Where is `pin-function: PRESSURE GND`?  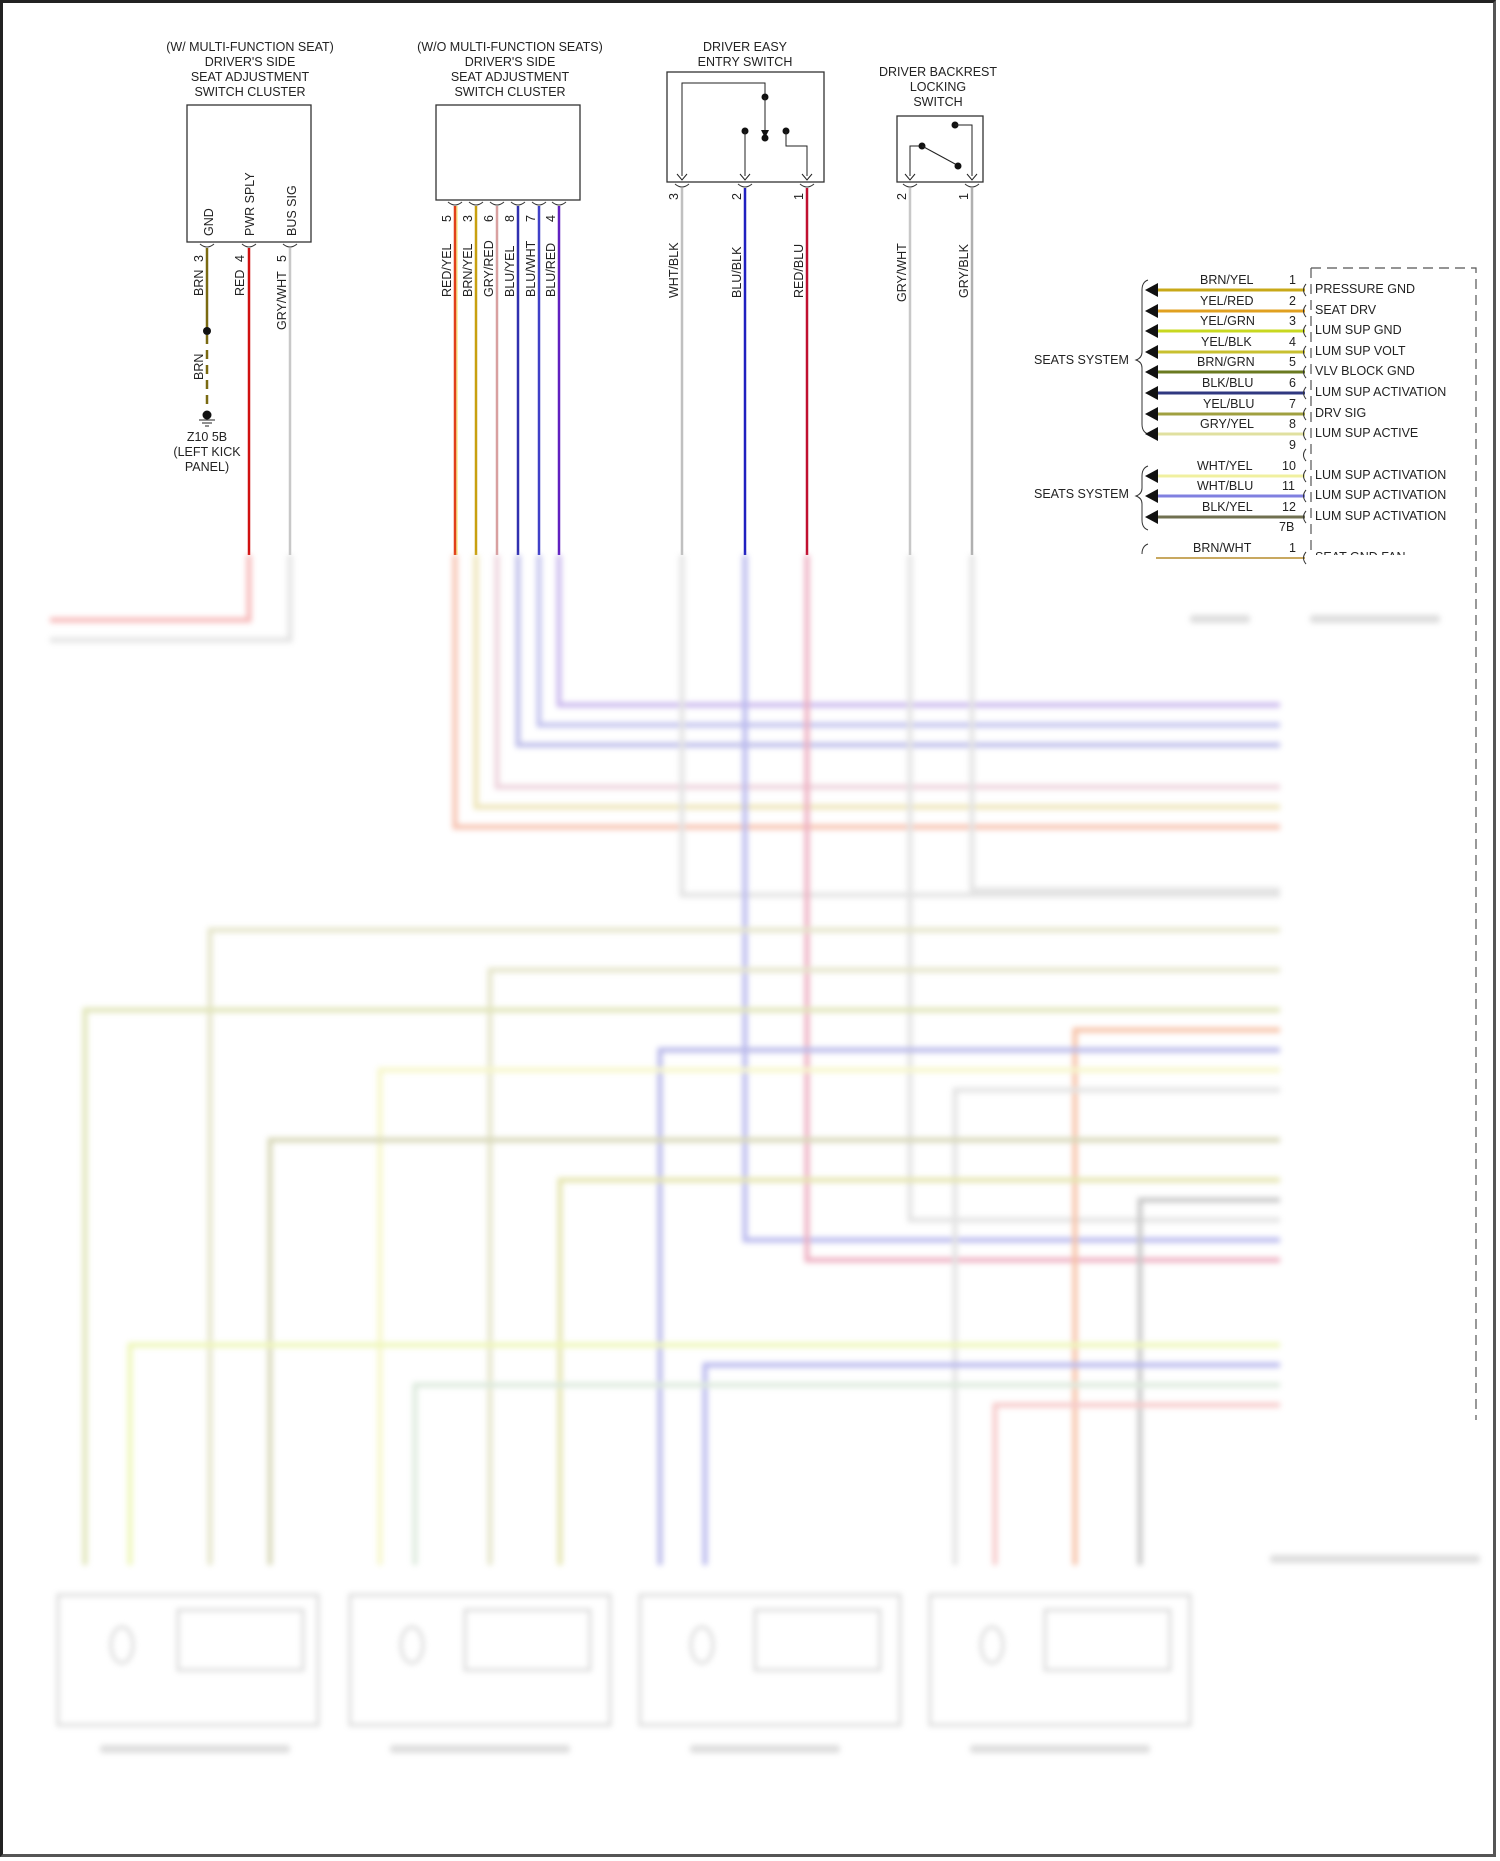 pin-function: PRESSURE GND is located at coordinates (1365, 289).